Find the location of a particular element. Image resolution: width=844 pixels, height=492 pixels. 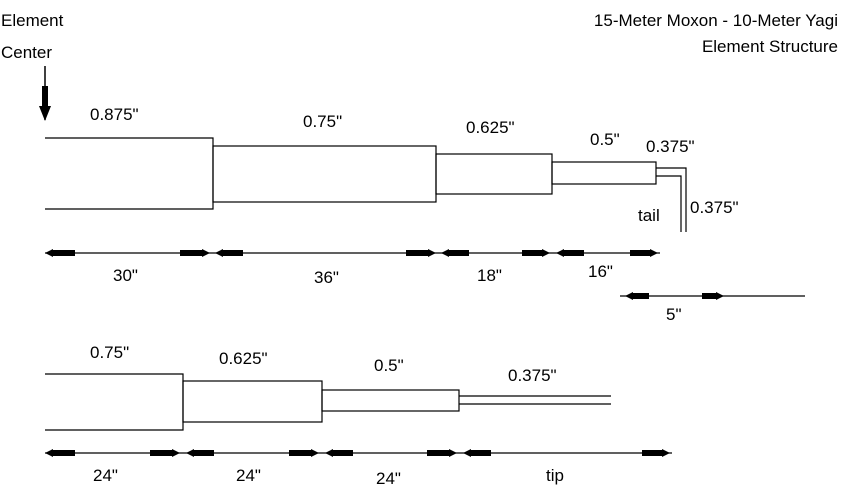

upper-diameter-label: 0.5" is located at coordinates (605, 139).